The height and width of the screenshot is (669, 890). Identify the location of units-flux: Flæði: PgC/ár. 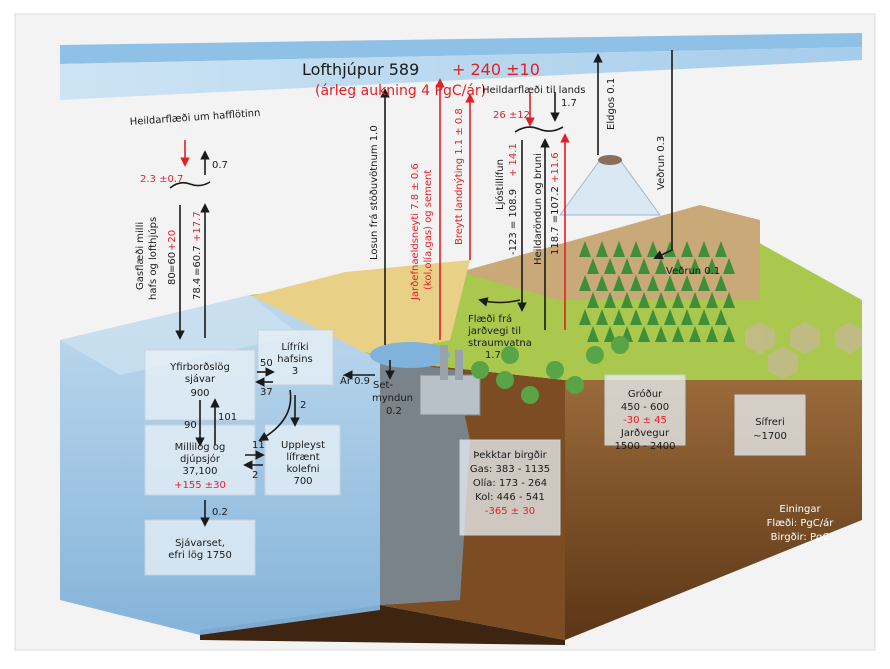
(801, 523).